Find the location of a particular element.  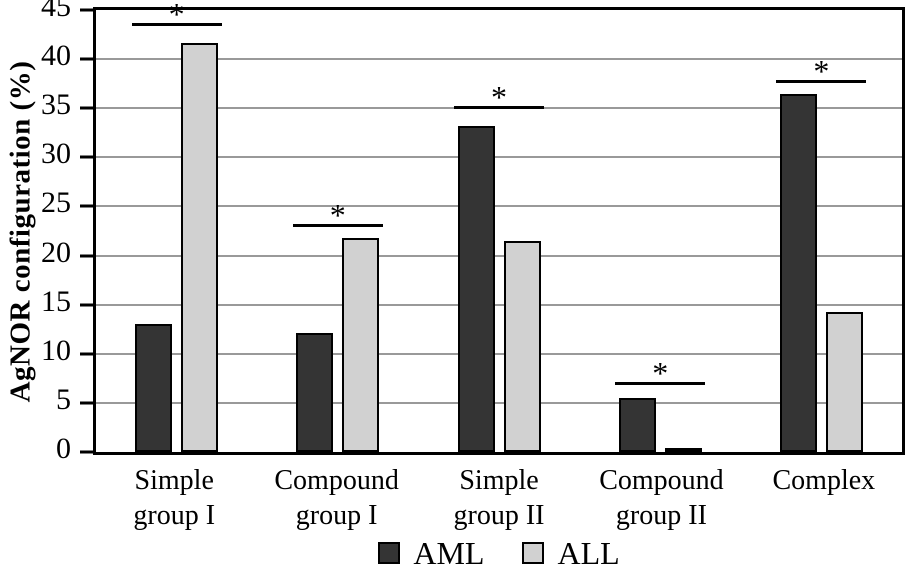

significance-asterisk-3: * is located at coordinates (499, 97).